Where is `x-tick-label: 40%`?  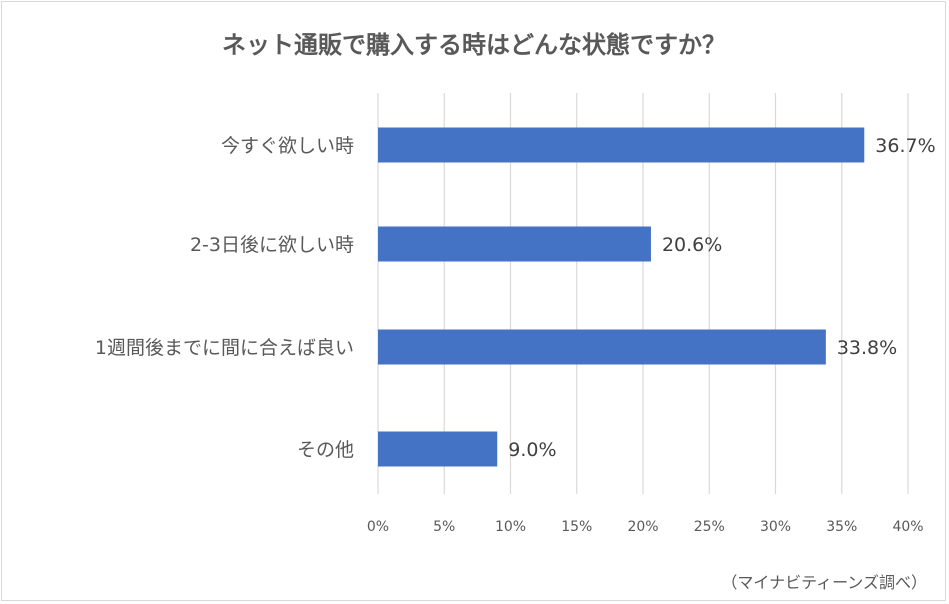 x-tick-label: 40% is located at coordinates (907, 527).